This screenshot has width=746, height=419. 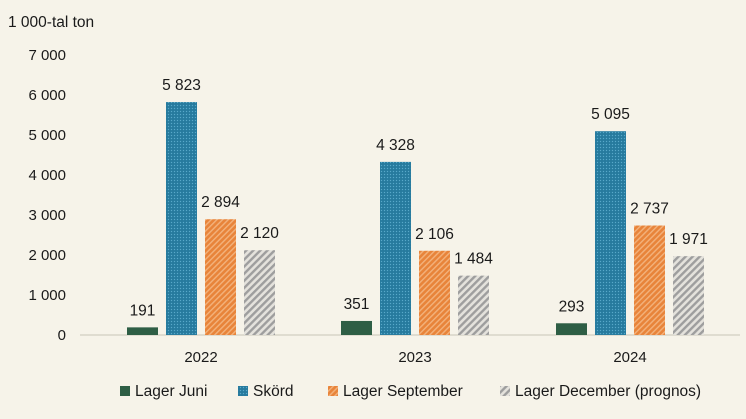 I want to click on legend-item: Lager December (prognos), so click(x=600, y=391).